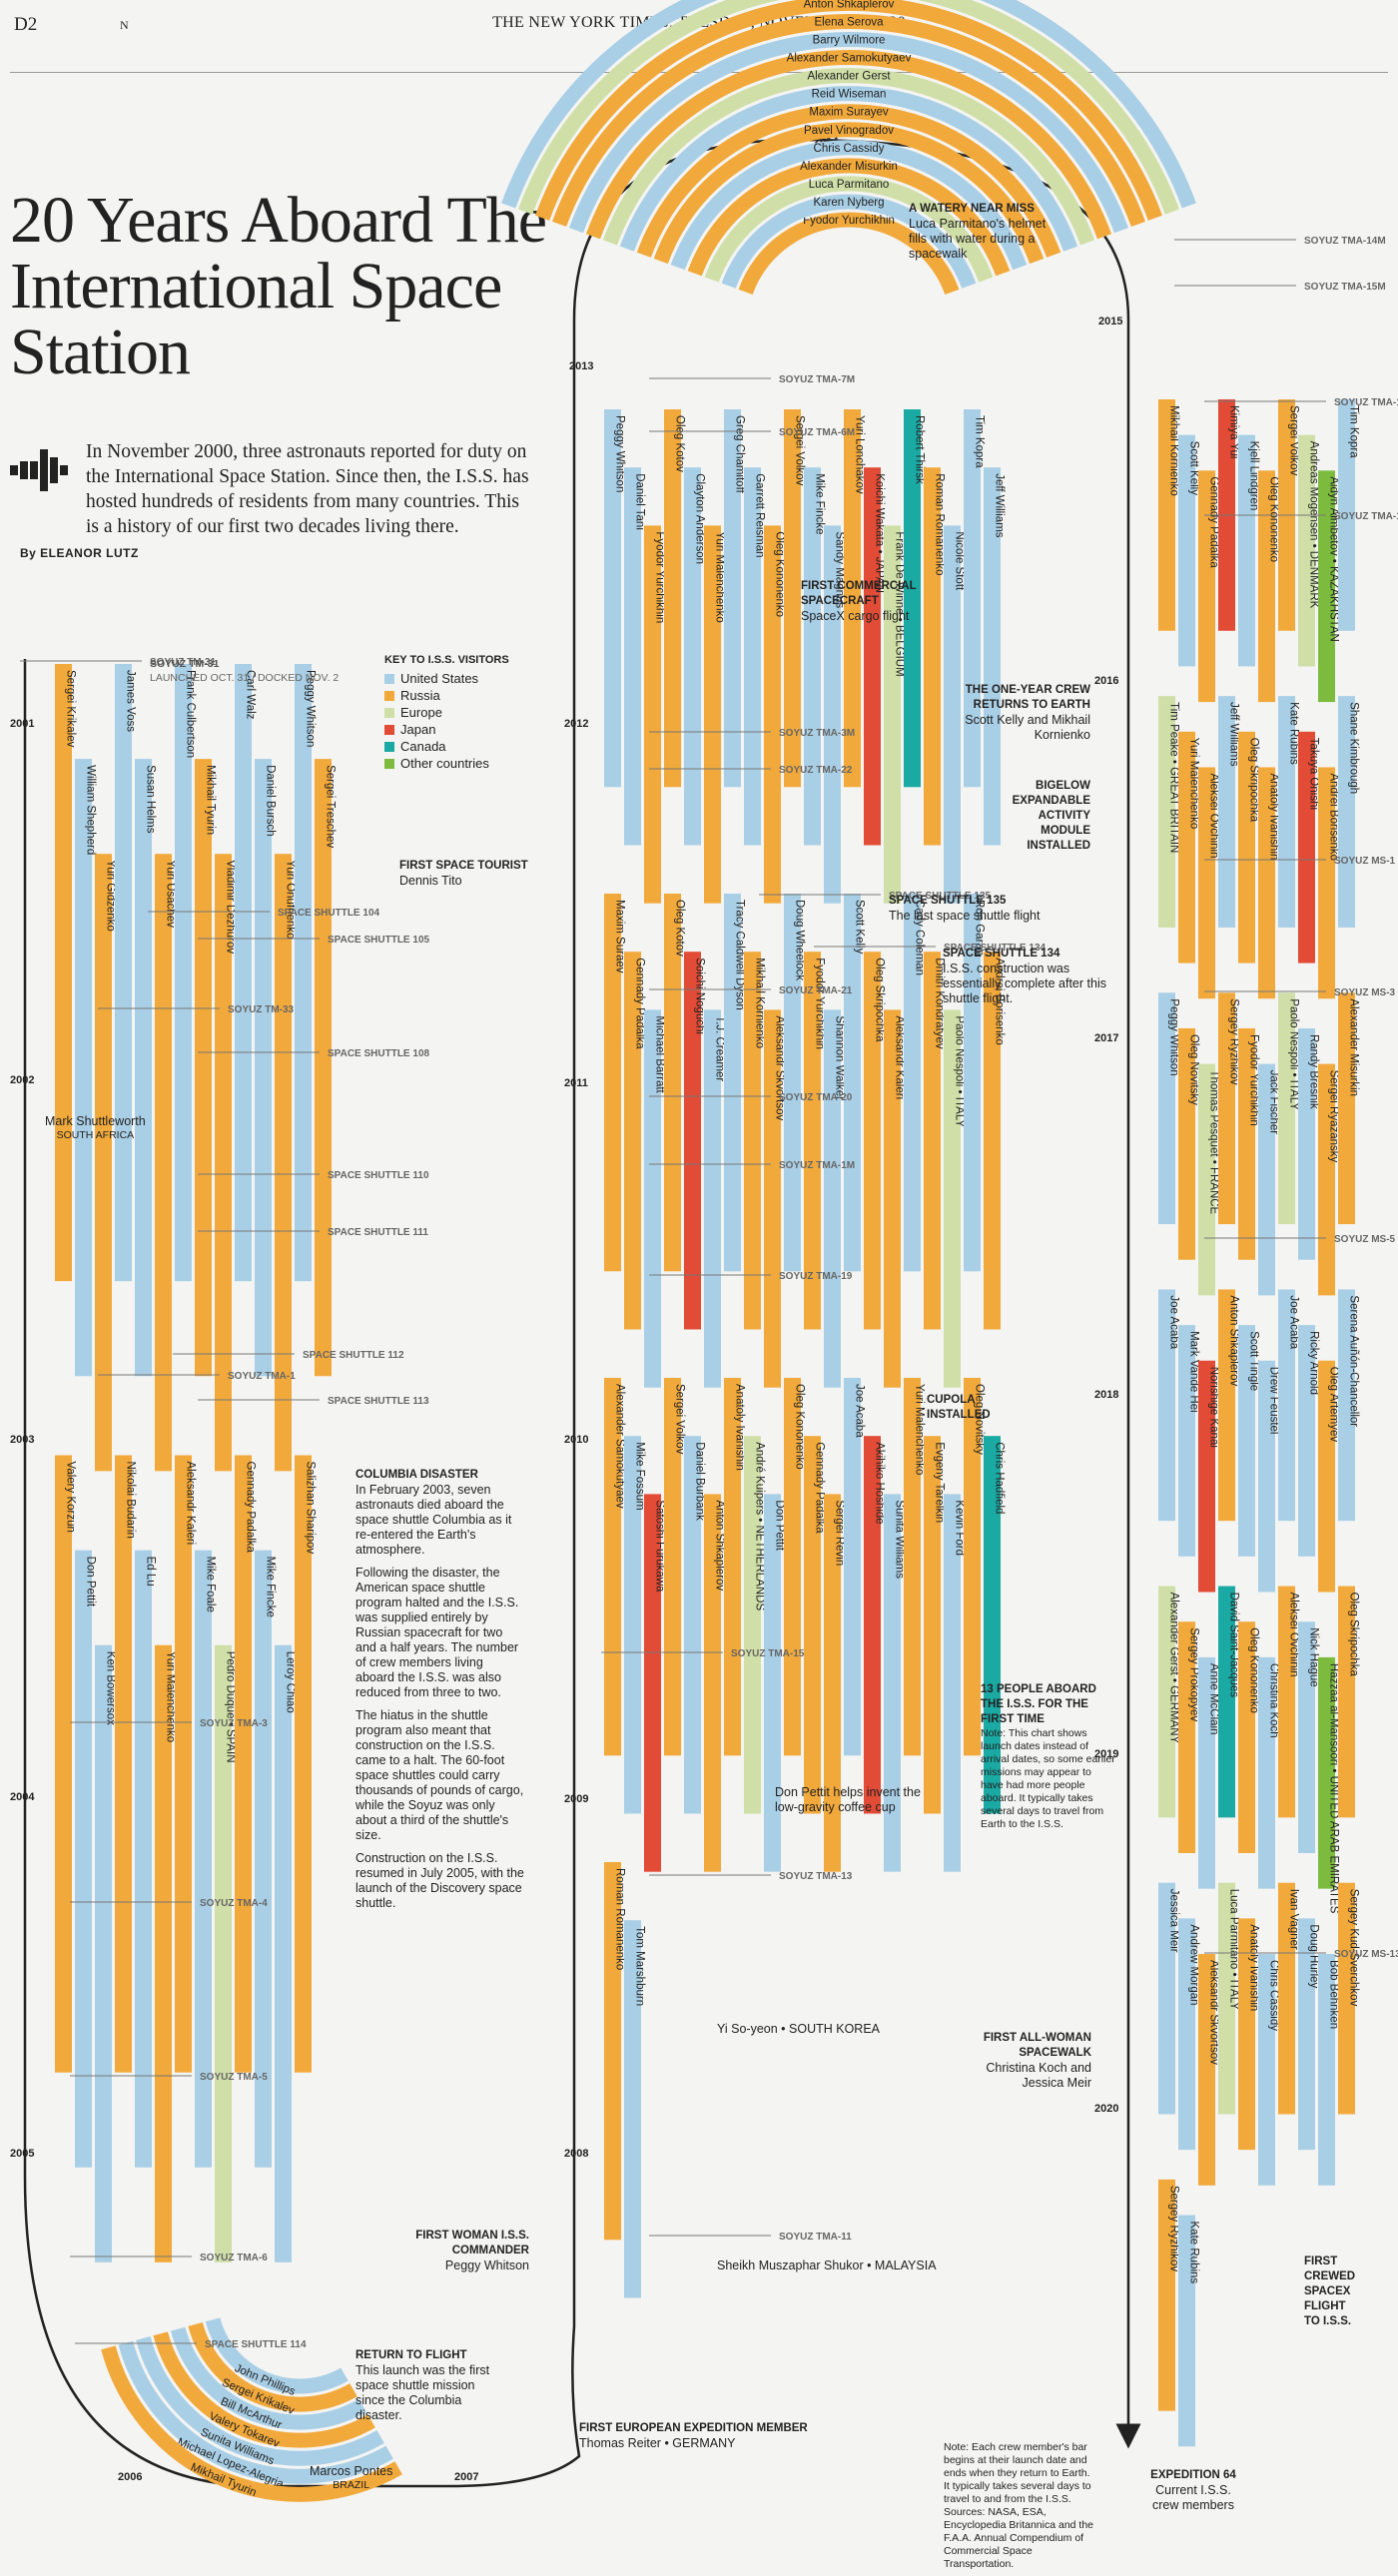 The width and height of the screenshot is (1398, 2576). Describe the element at coordinates (1274, 1102) in the screenshot. I see `crew-name: Jack Fischer` at that location.